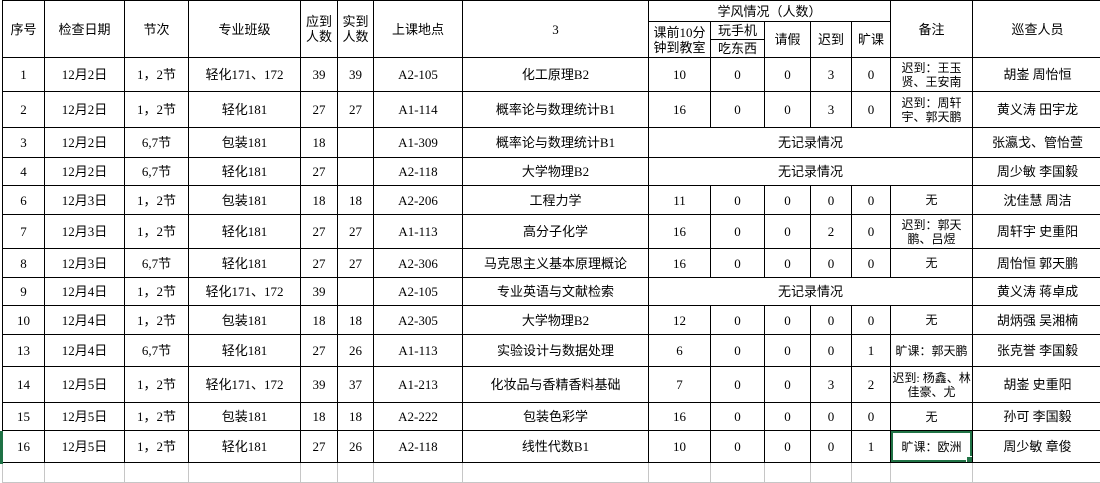  Describe the element at coordinates (969, 459) in the screenshot. I see `fill-handle` at that location.